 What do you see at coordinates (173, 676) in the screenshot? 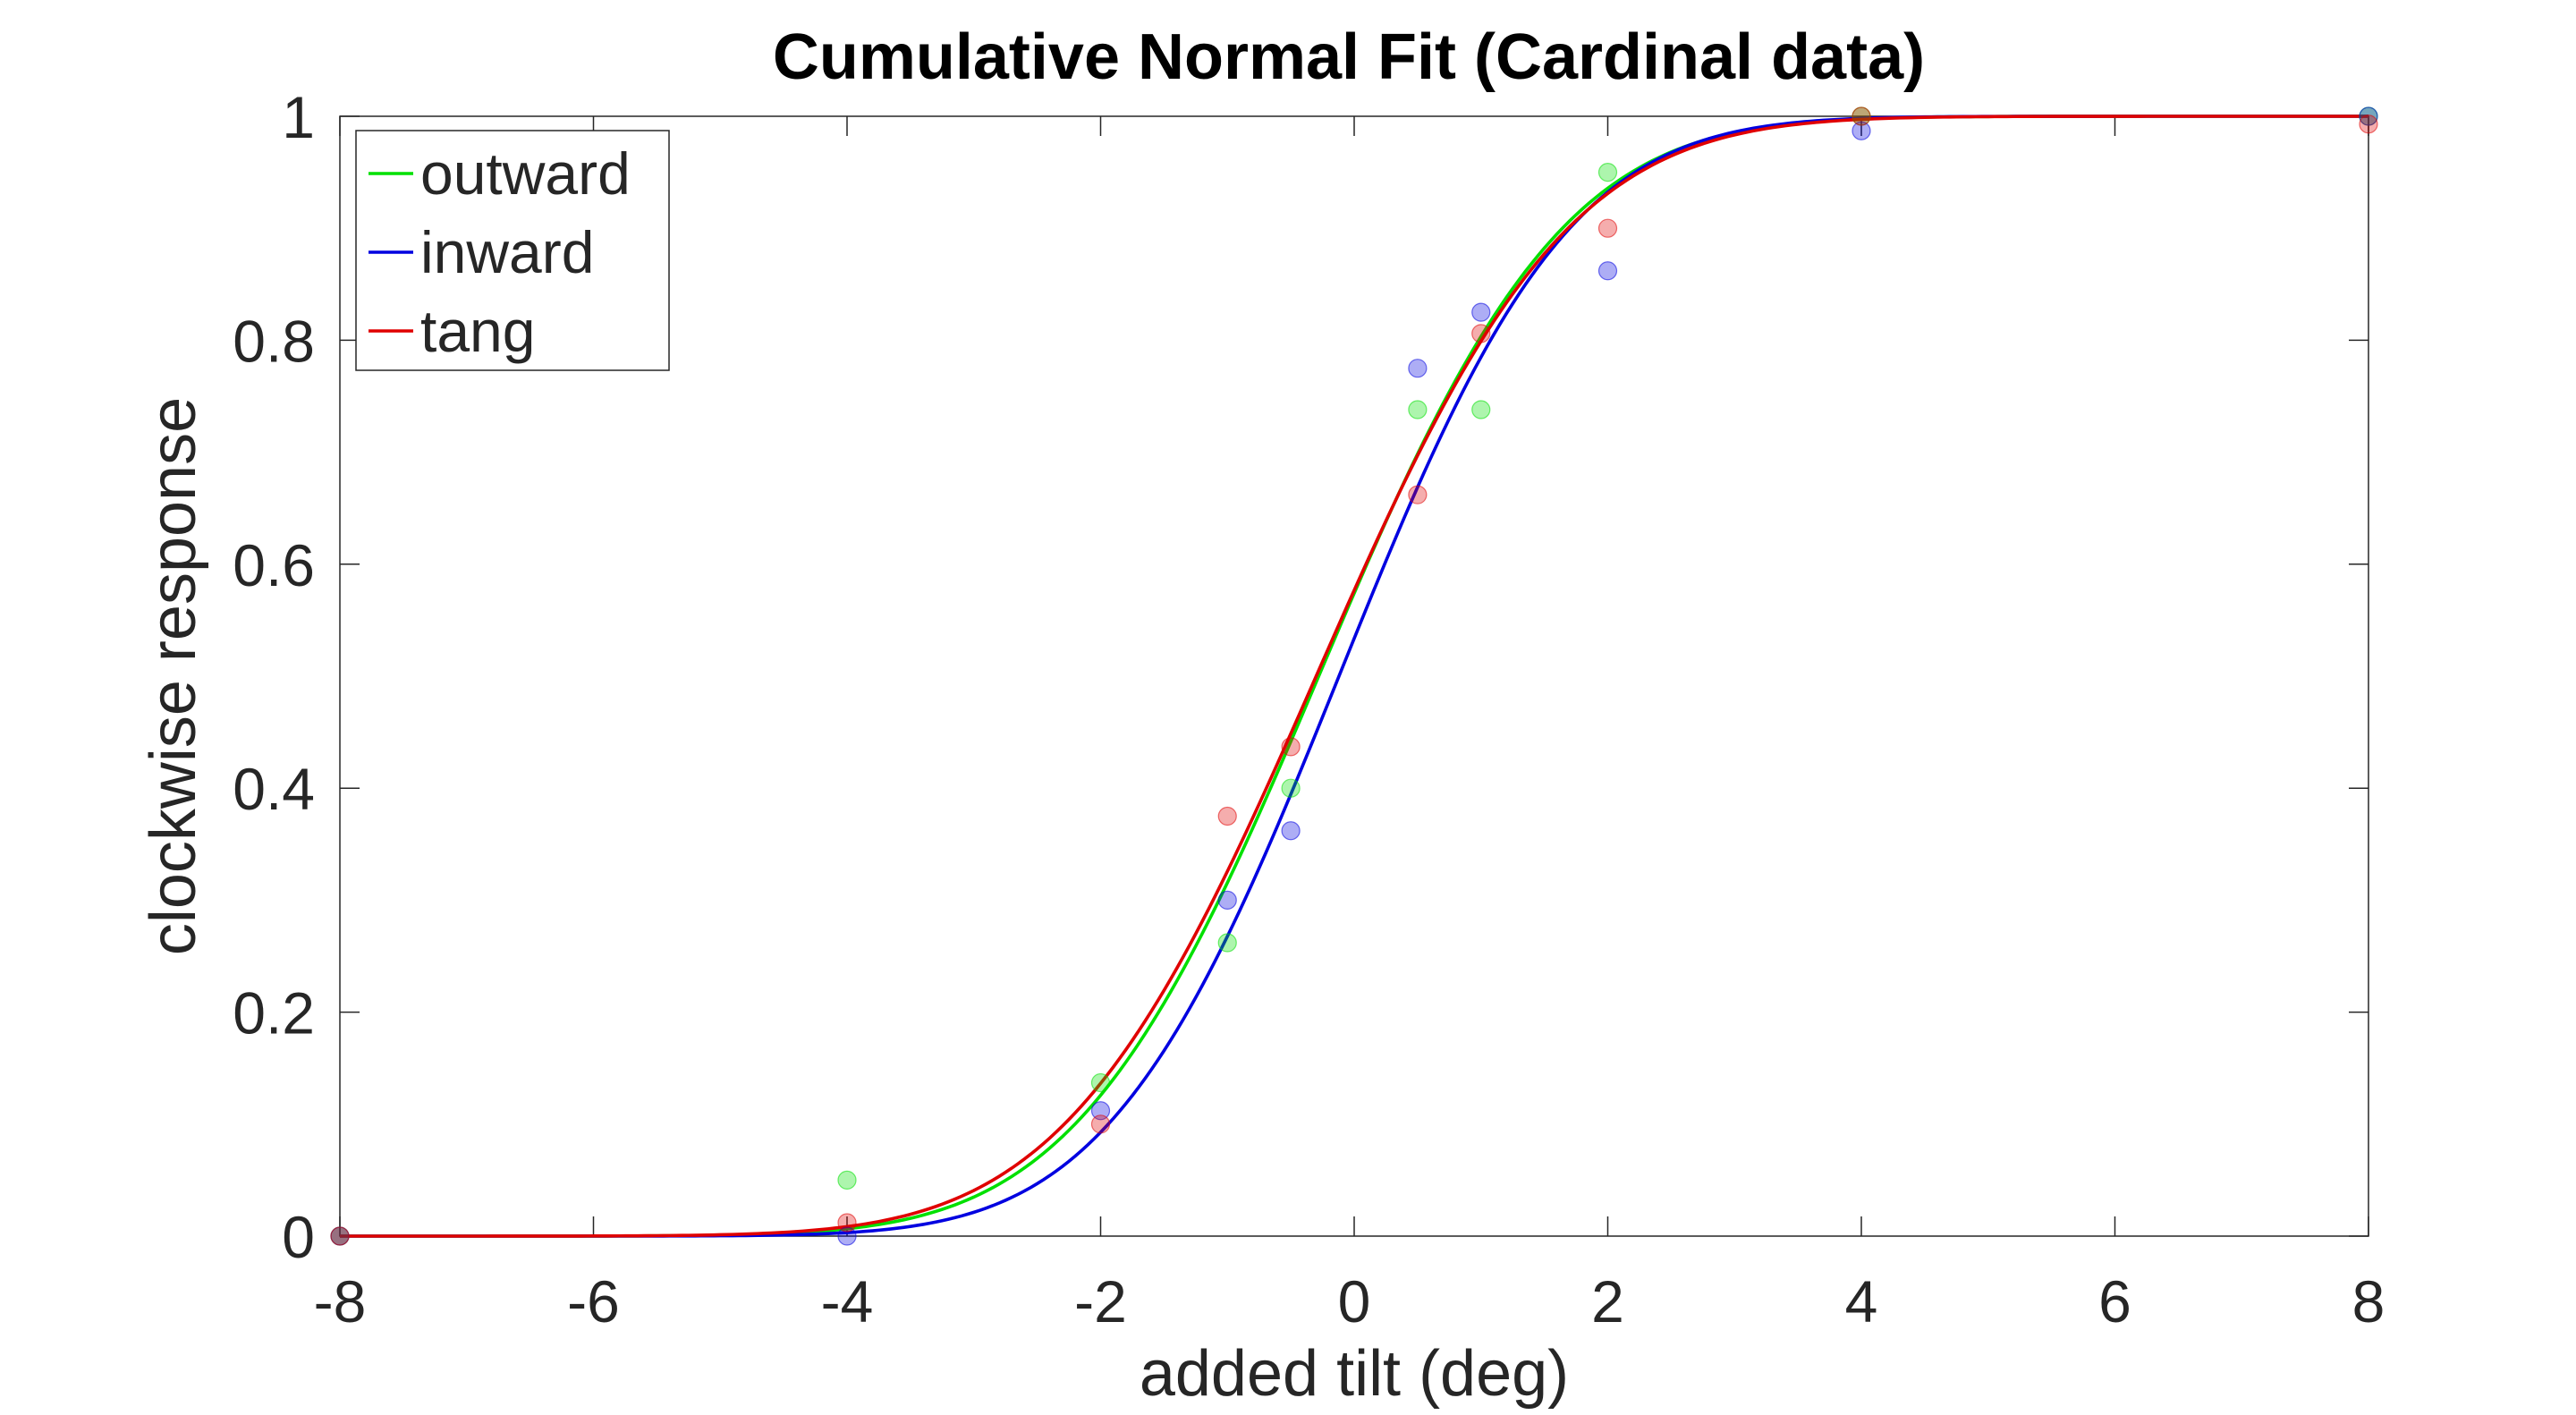
I see `y-axis-label: clockwise response` at bounding box center [173, 676].